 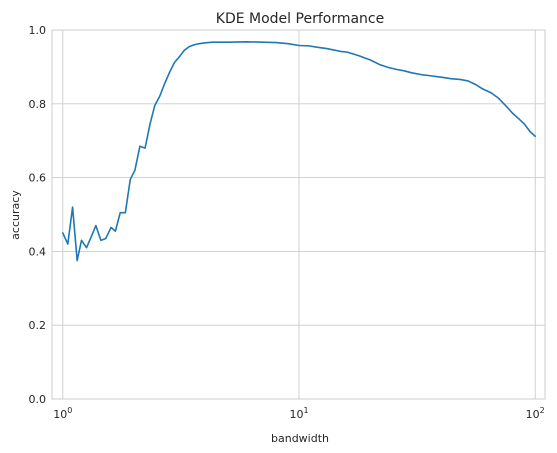 I want to click on y-tick-label: 0.8, so click(x=38, y=104).